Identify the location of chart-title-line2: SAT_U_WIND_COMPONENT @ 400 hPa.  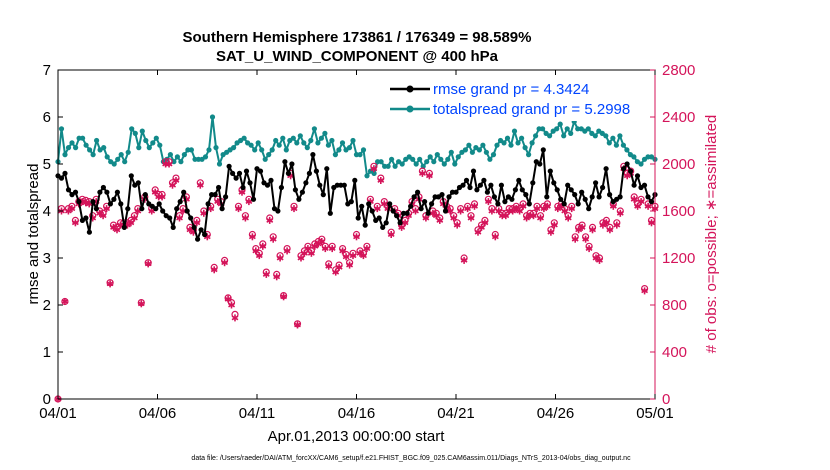
(357, 56).